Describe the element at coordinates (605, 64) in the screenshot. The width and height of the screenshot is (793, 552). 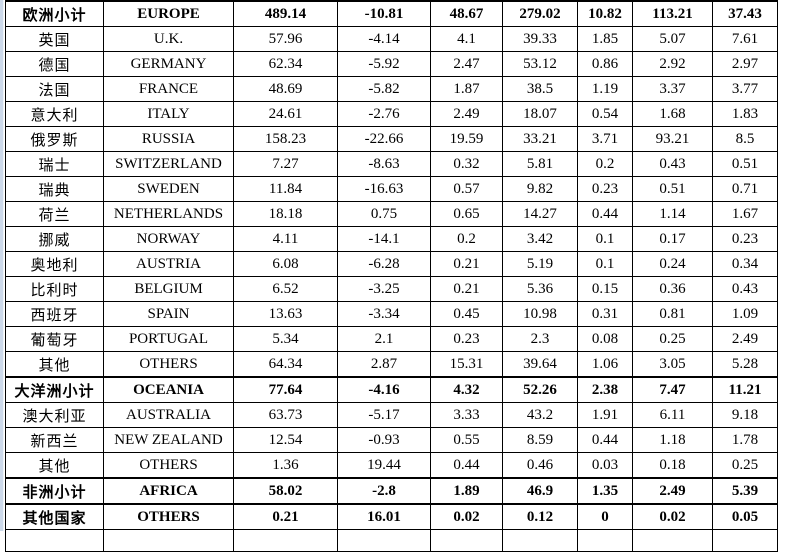
I see `value-cell: 0.86` at that location.